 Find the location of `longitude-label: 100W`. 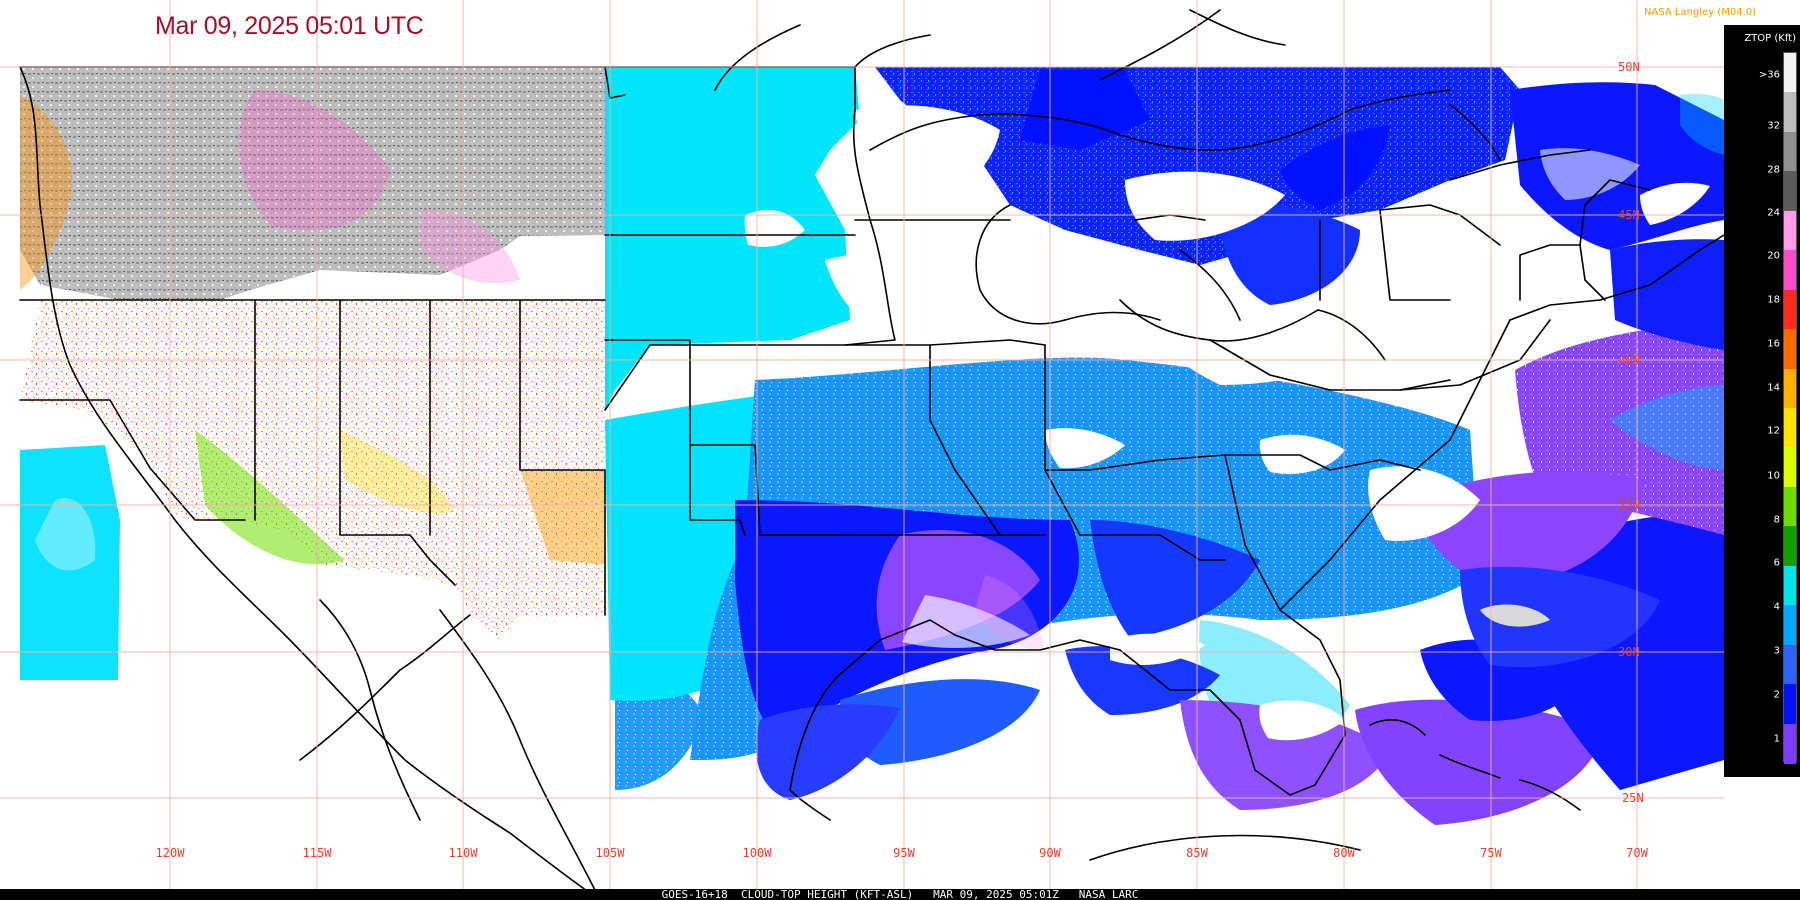

longitude-label: 100W is located at coordinates (757, 853).